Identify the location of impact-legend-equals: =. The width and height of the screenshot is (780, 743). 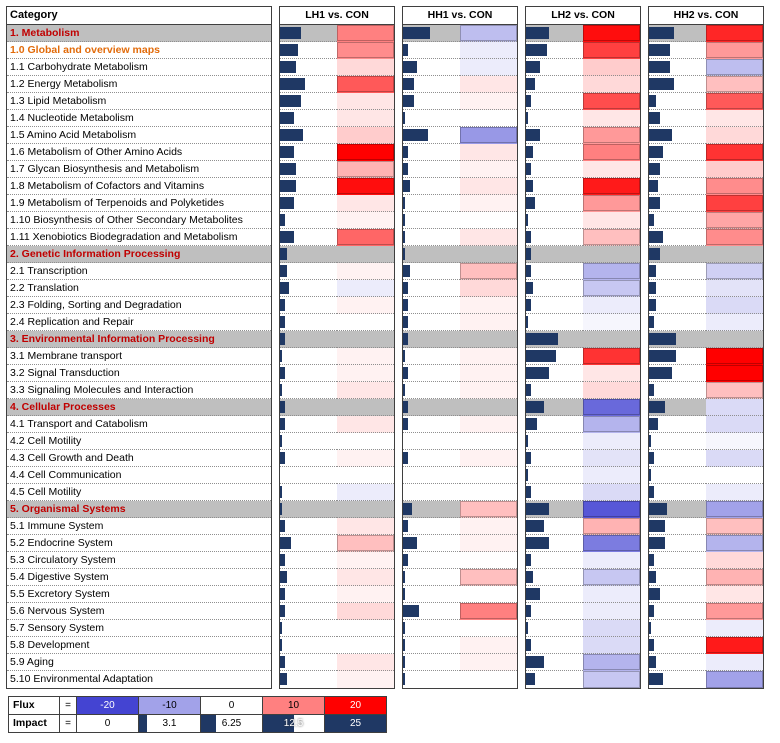
(68, 723).